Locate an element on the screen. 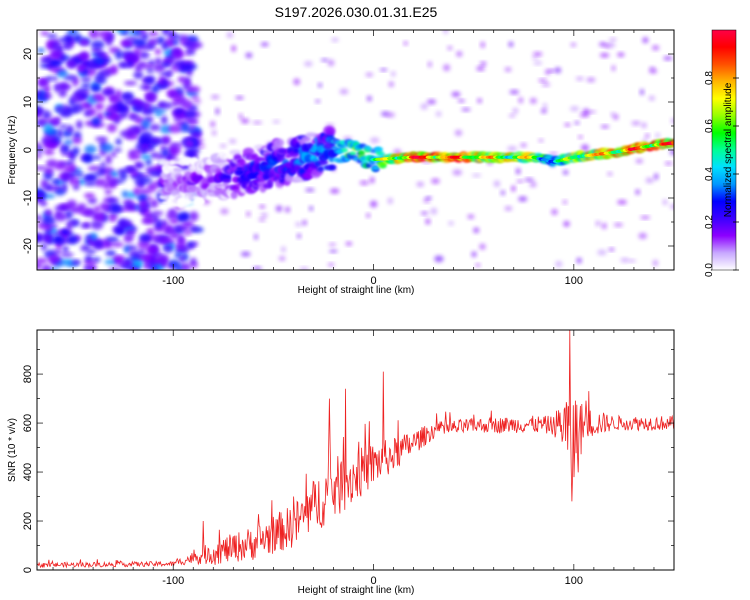 The image size is (750, 600). snr-ytick-label: 400 is located at coordinates (28, 472).